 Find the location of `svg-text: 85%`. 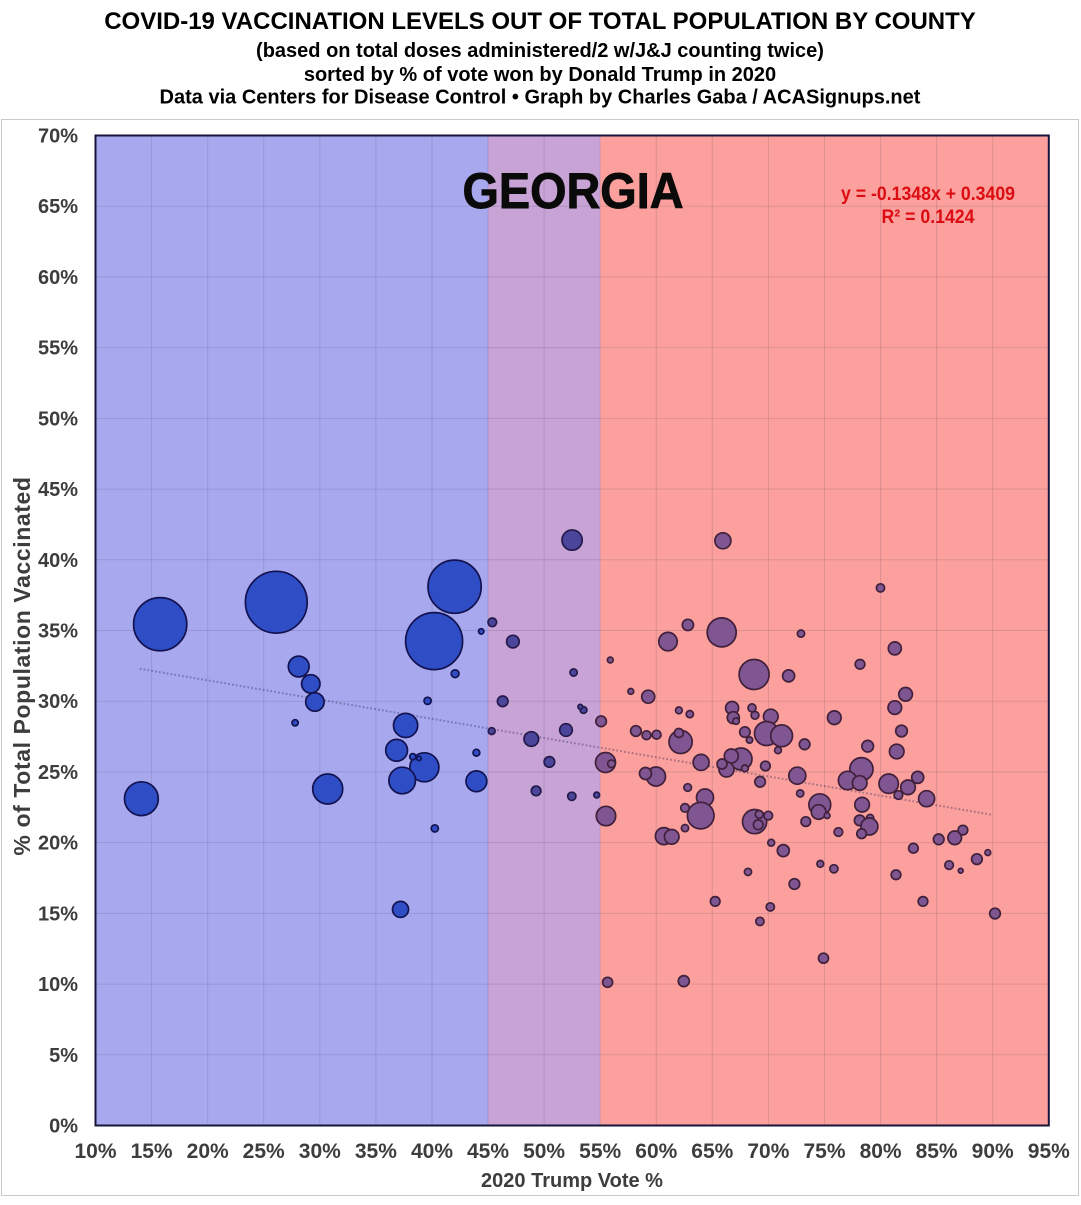

svg-text: 85% is located at coordinates (937, 1151).